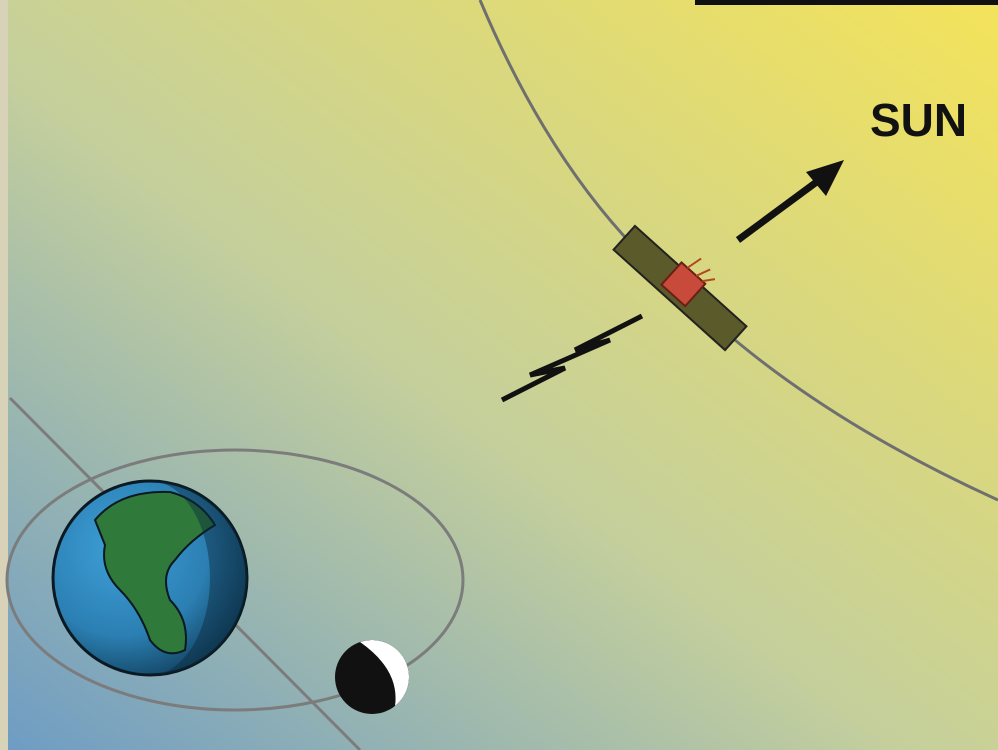  I want to click on sun-arrow-head, so click(825, 178).